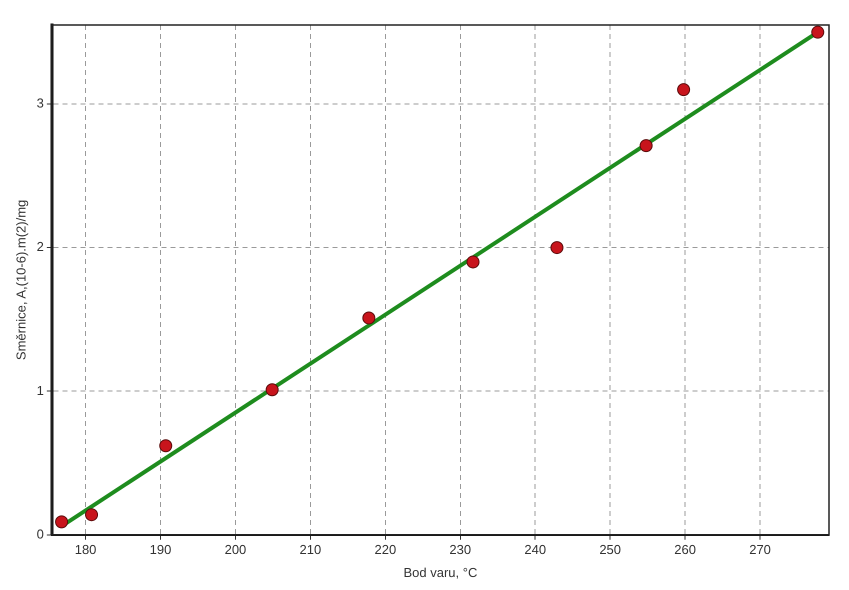  I want to click on y-tick-label: 3, so click(40, 103).